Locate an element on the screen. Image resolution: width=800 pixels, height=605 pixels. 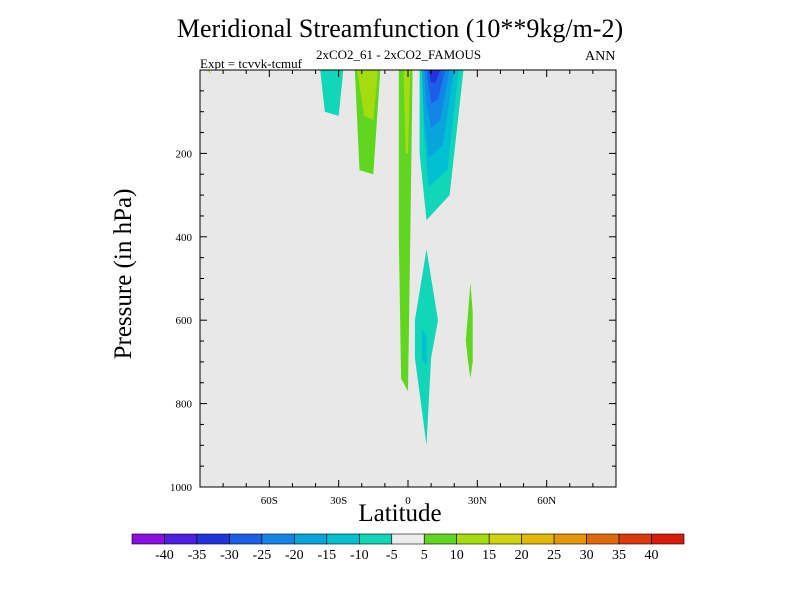
x-tick-label: 0 is located at coordinates (408, 501).